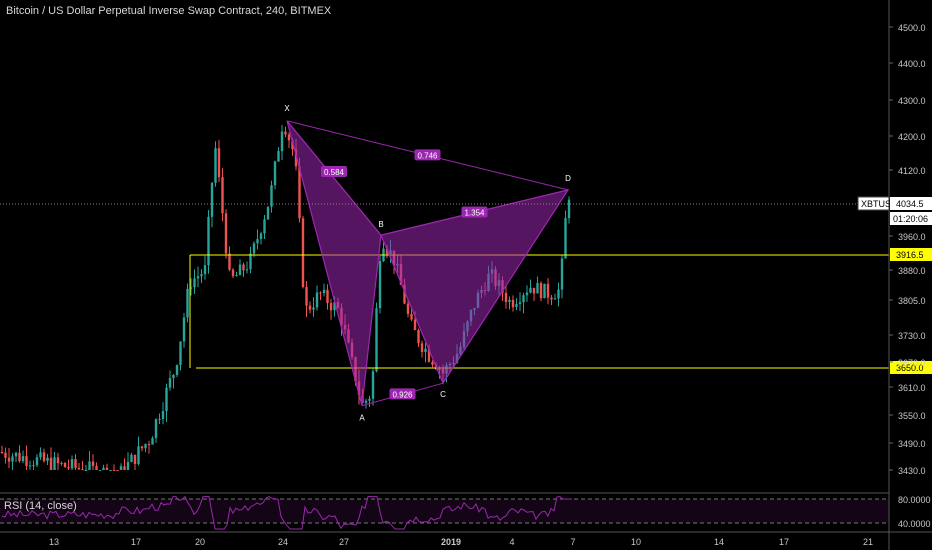 Image resolution: width=932 pixels, height=550 pixels. What do you see at coordinates (914, 500) in the screenshot?
I see `rsi-level-label: 80.0000` at bounding box center [914, 500].